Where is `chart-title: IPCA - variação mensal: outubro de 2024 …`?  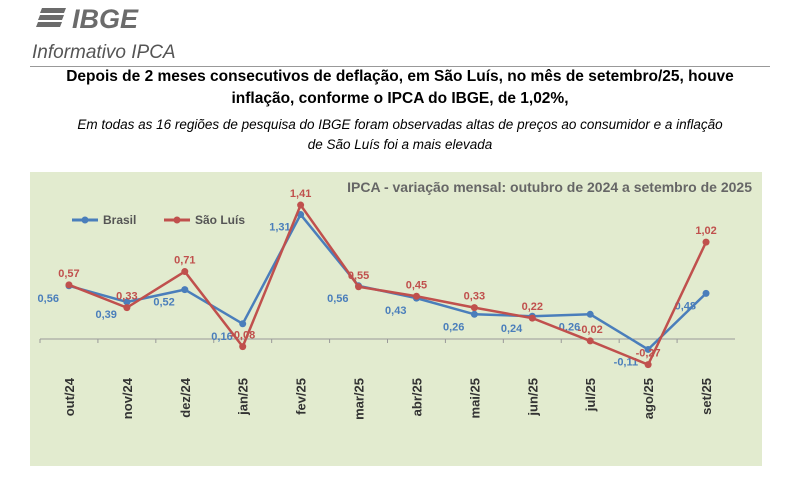
chart-title: IPCA - variação mensal: outubro de 2024 … is located at coordinates (549, 187).